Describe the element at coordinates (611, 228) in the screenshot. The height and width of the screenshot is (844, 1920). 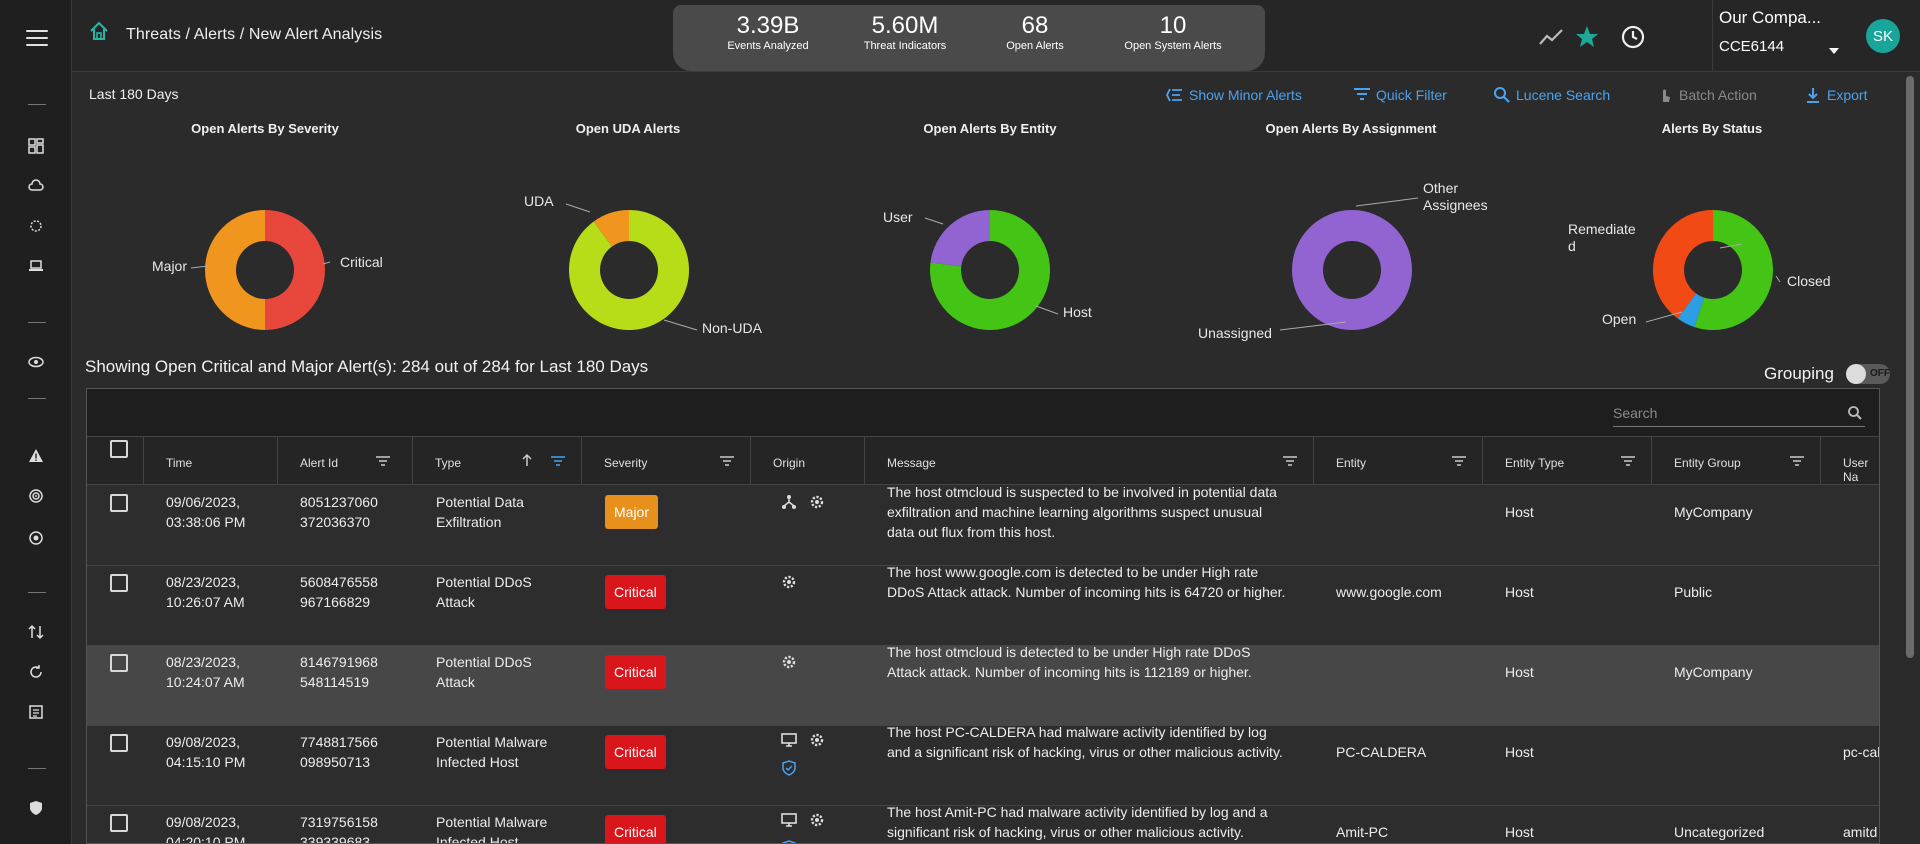
I see `donut-slice-uda` at that location.